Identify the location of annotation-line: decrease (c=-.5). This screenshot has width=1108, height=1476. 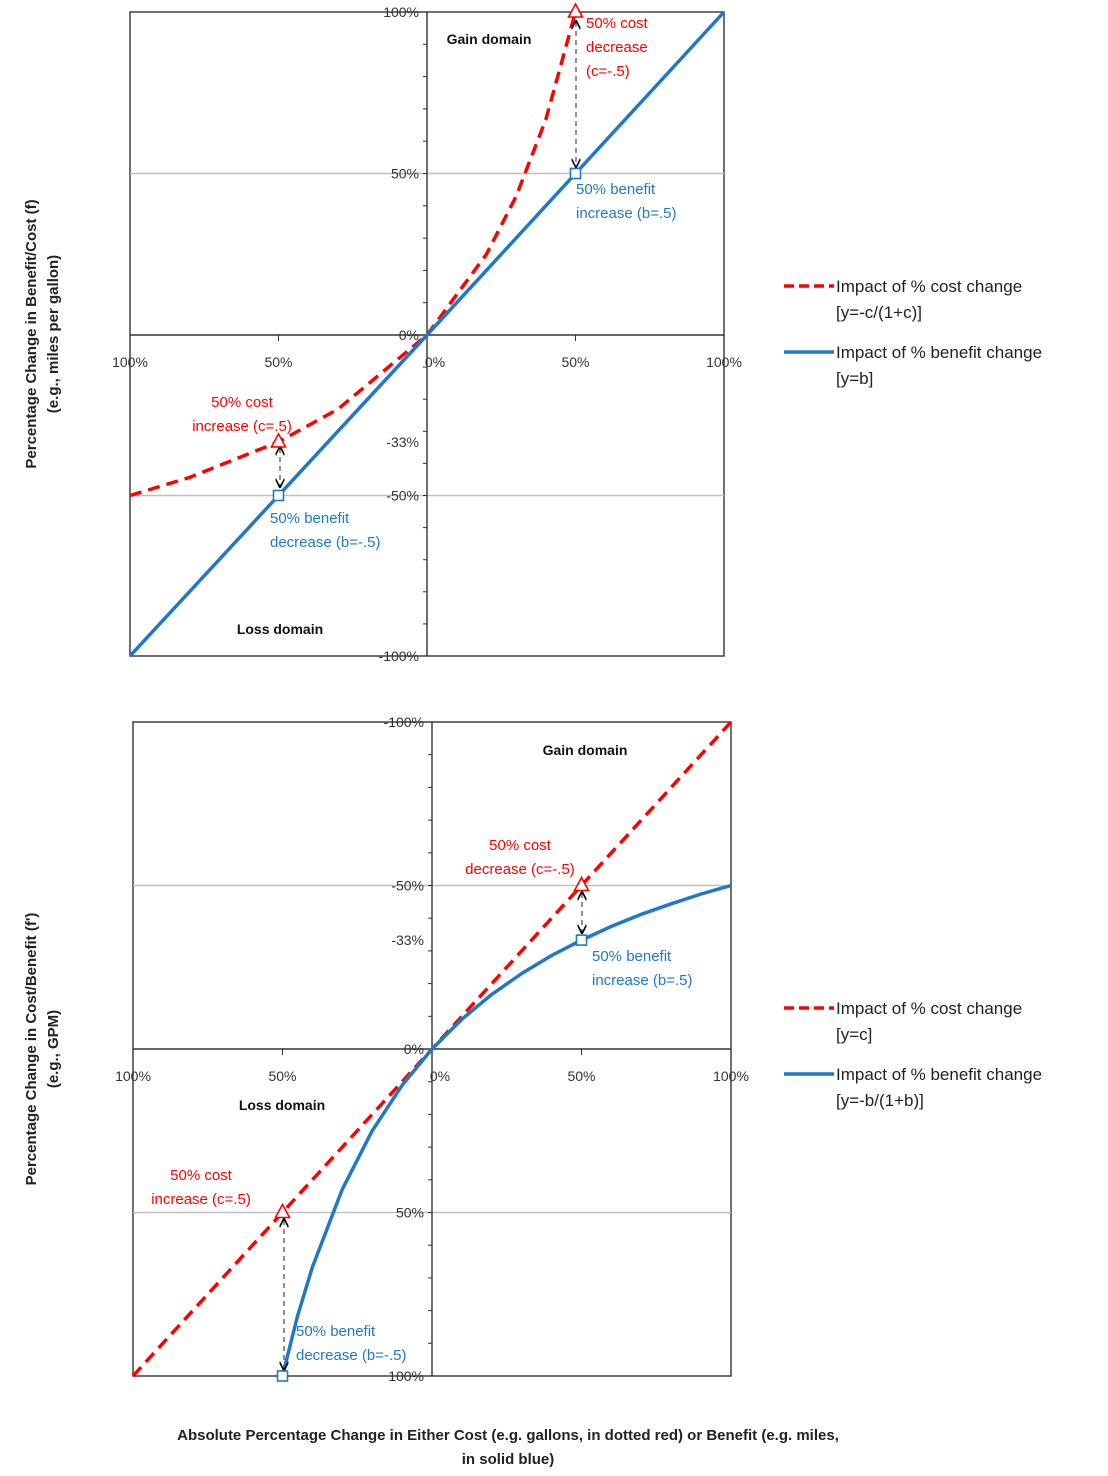
(520, 869).